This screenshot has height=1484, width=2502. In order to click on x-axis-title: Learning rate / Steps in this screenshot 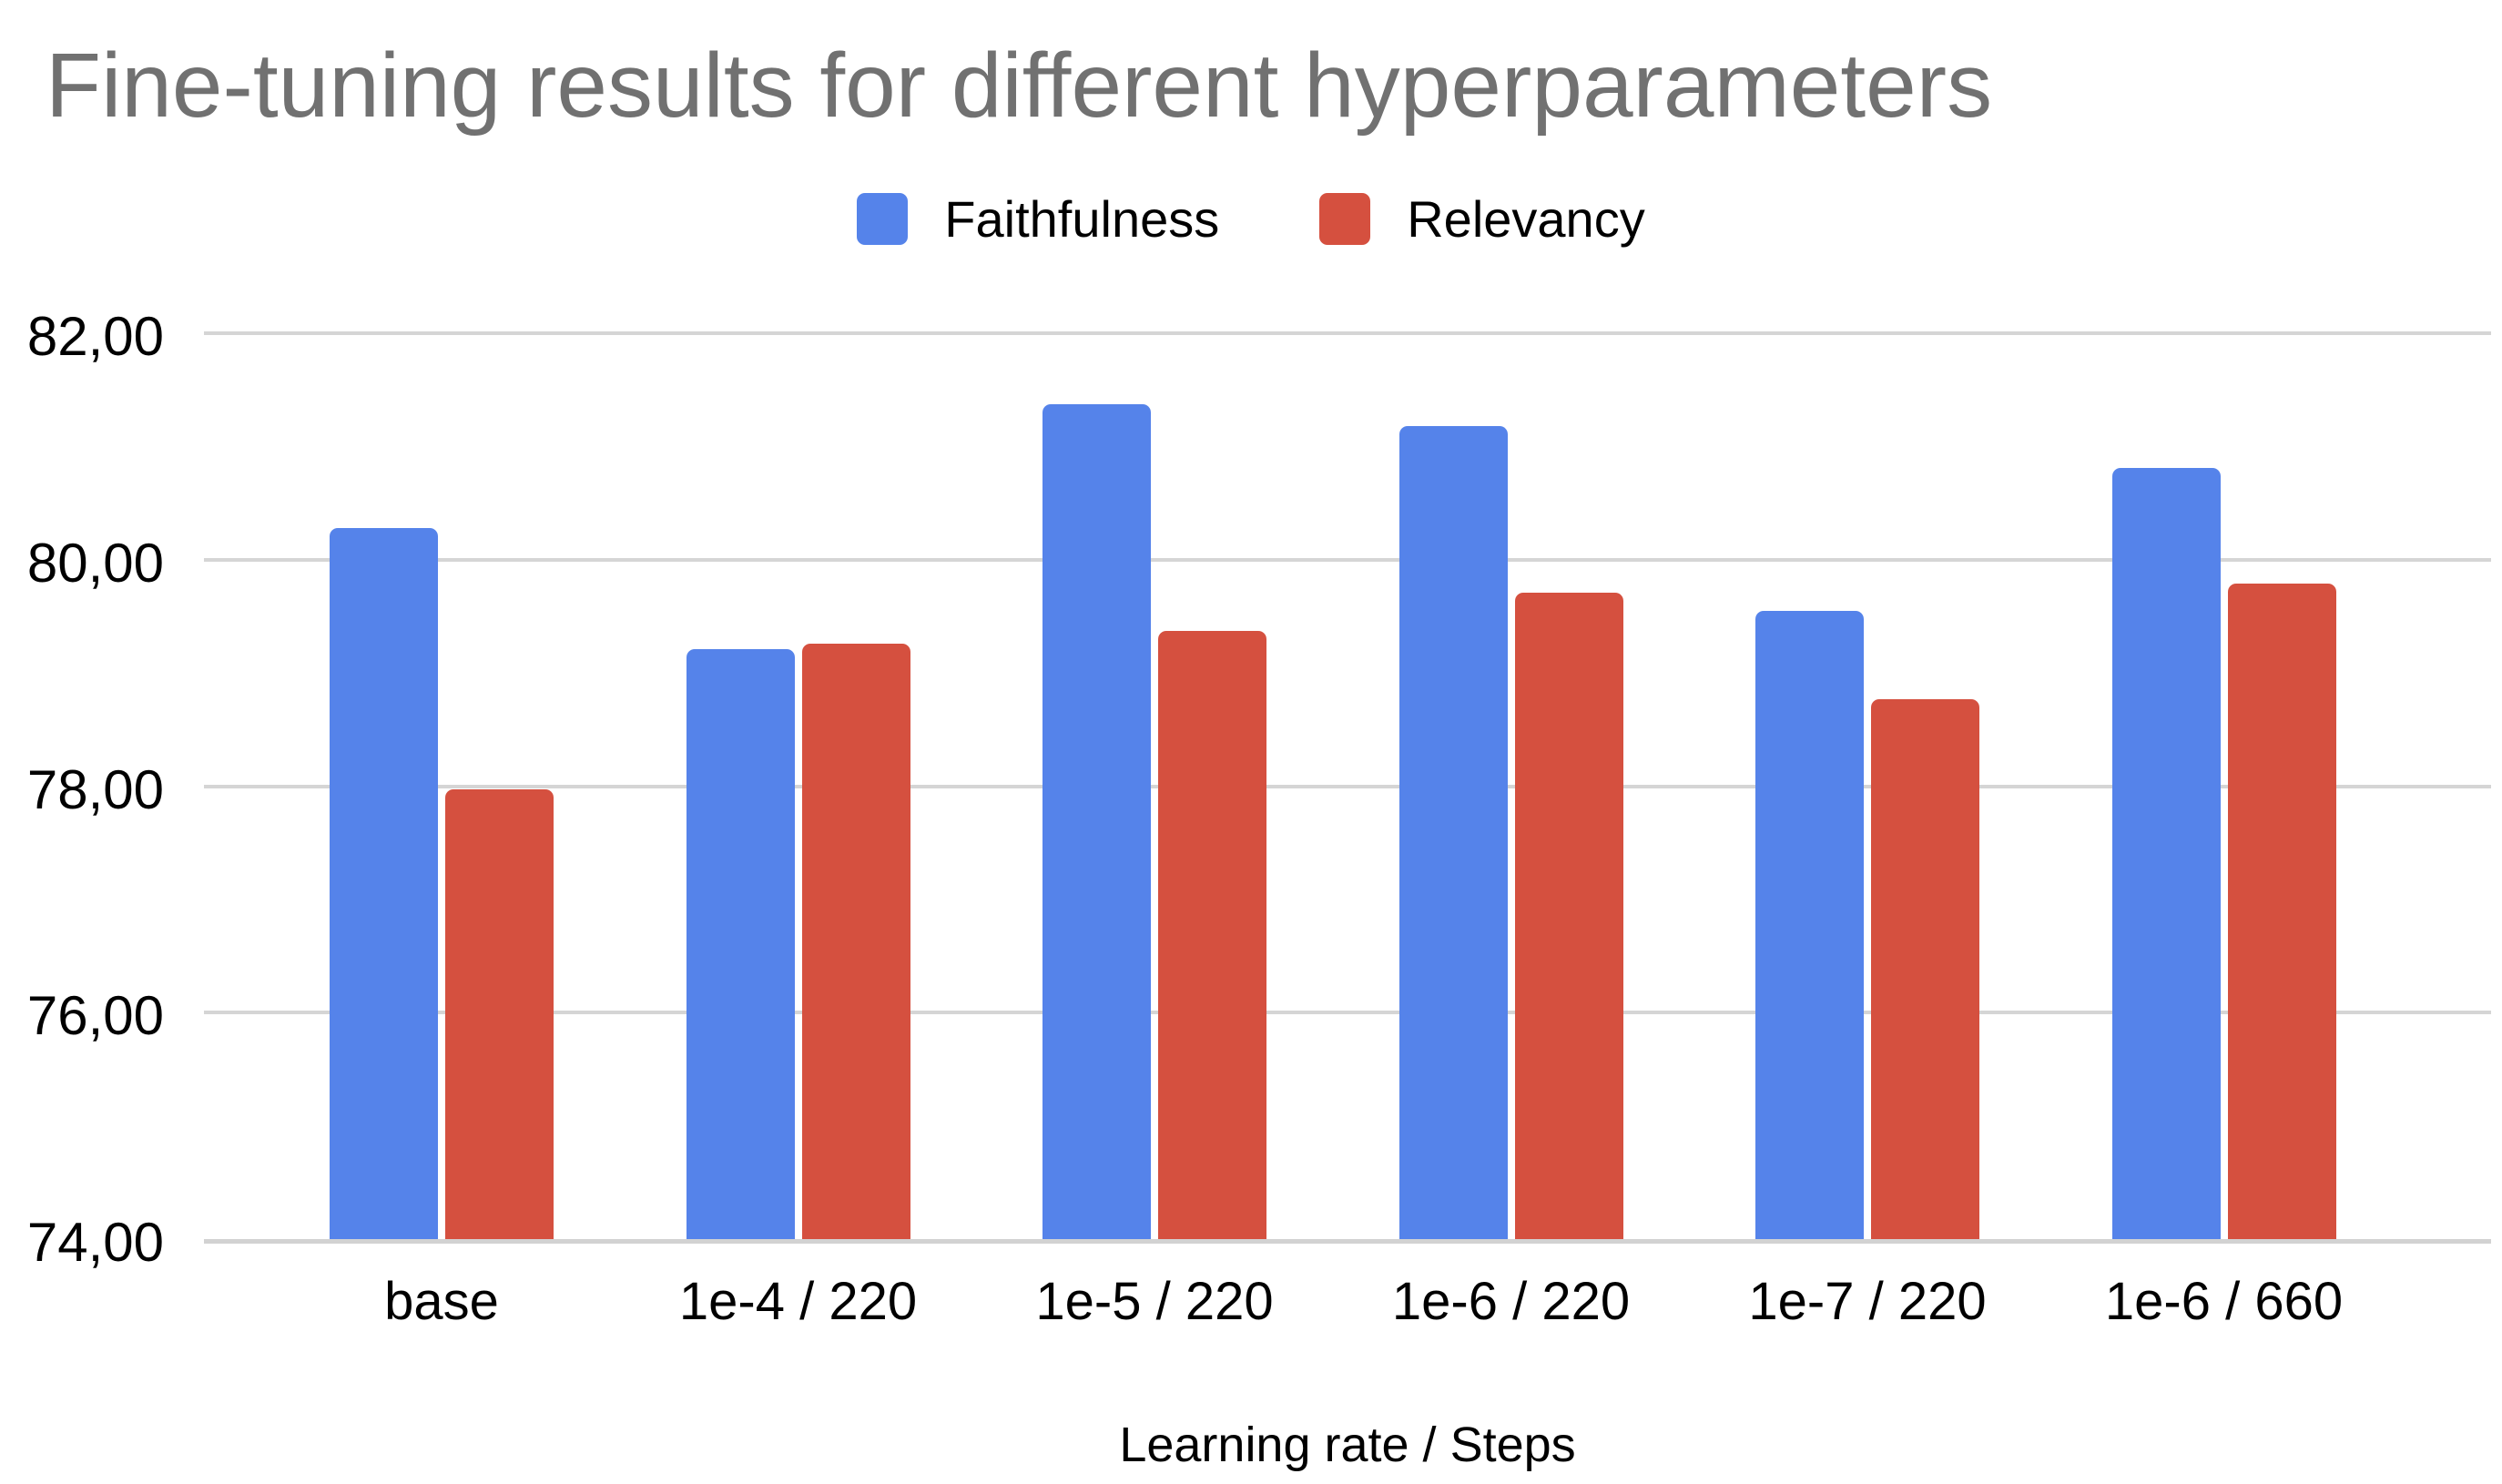, I will do `click(1347, 1445)`.